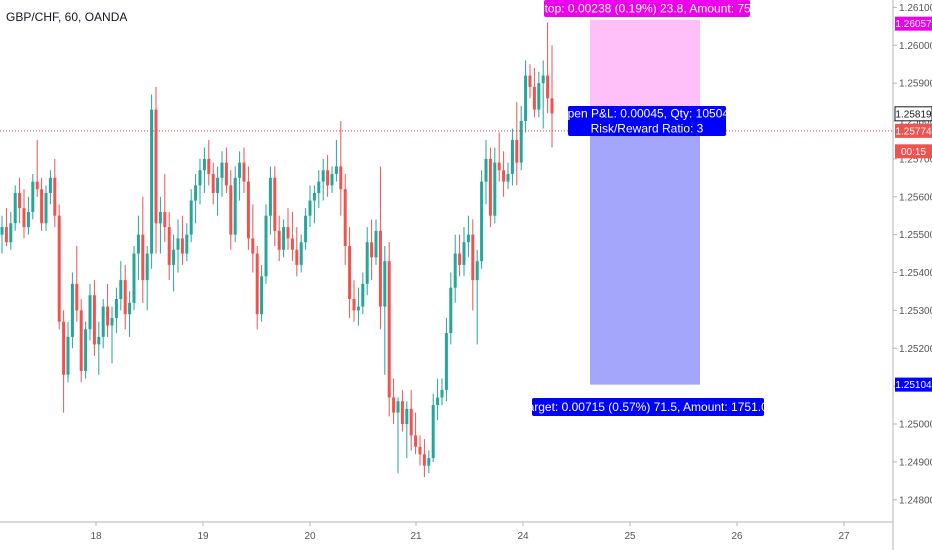 The height and width of the screenshot is (550, 932). I want to click on price-axis-label-bg, so click(913, 23).